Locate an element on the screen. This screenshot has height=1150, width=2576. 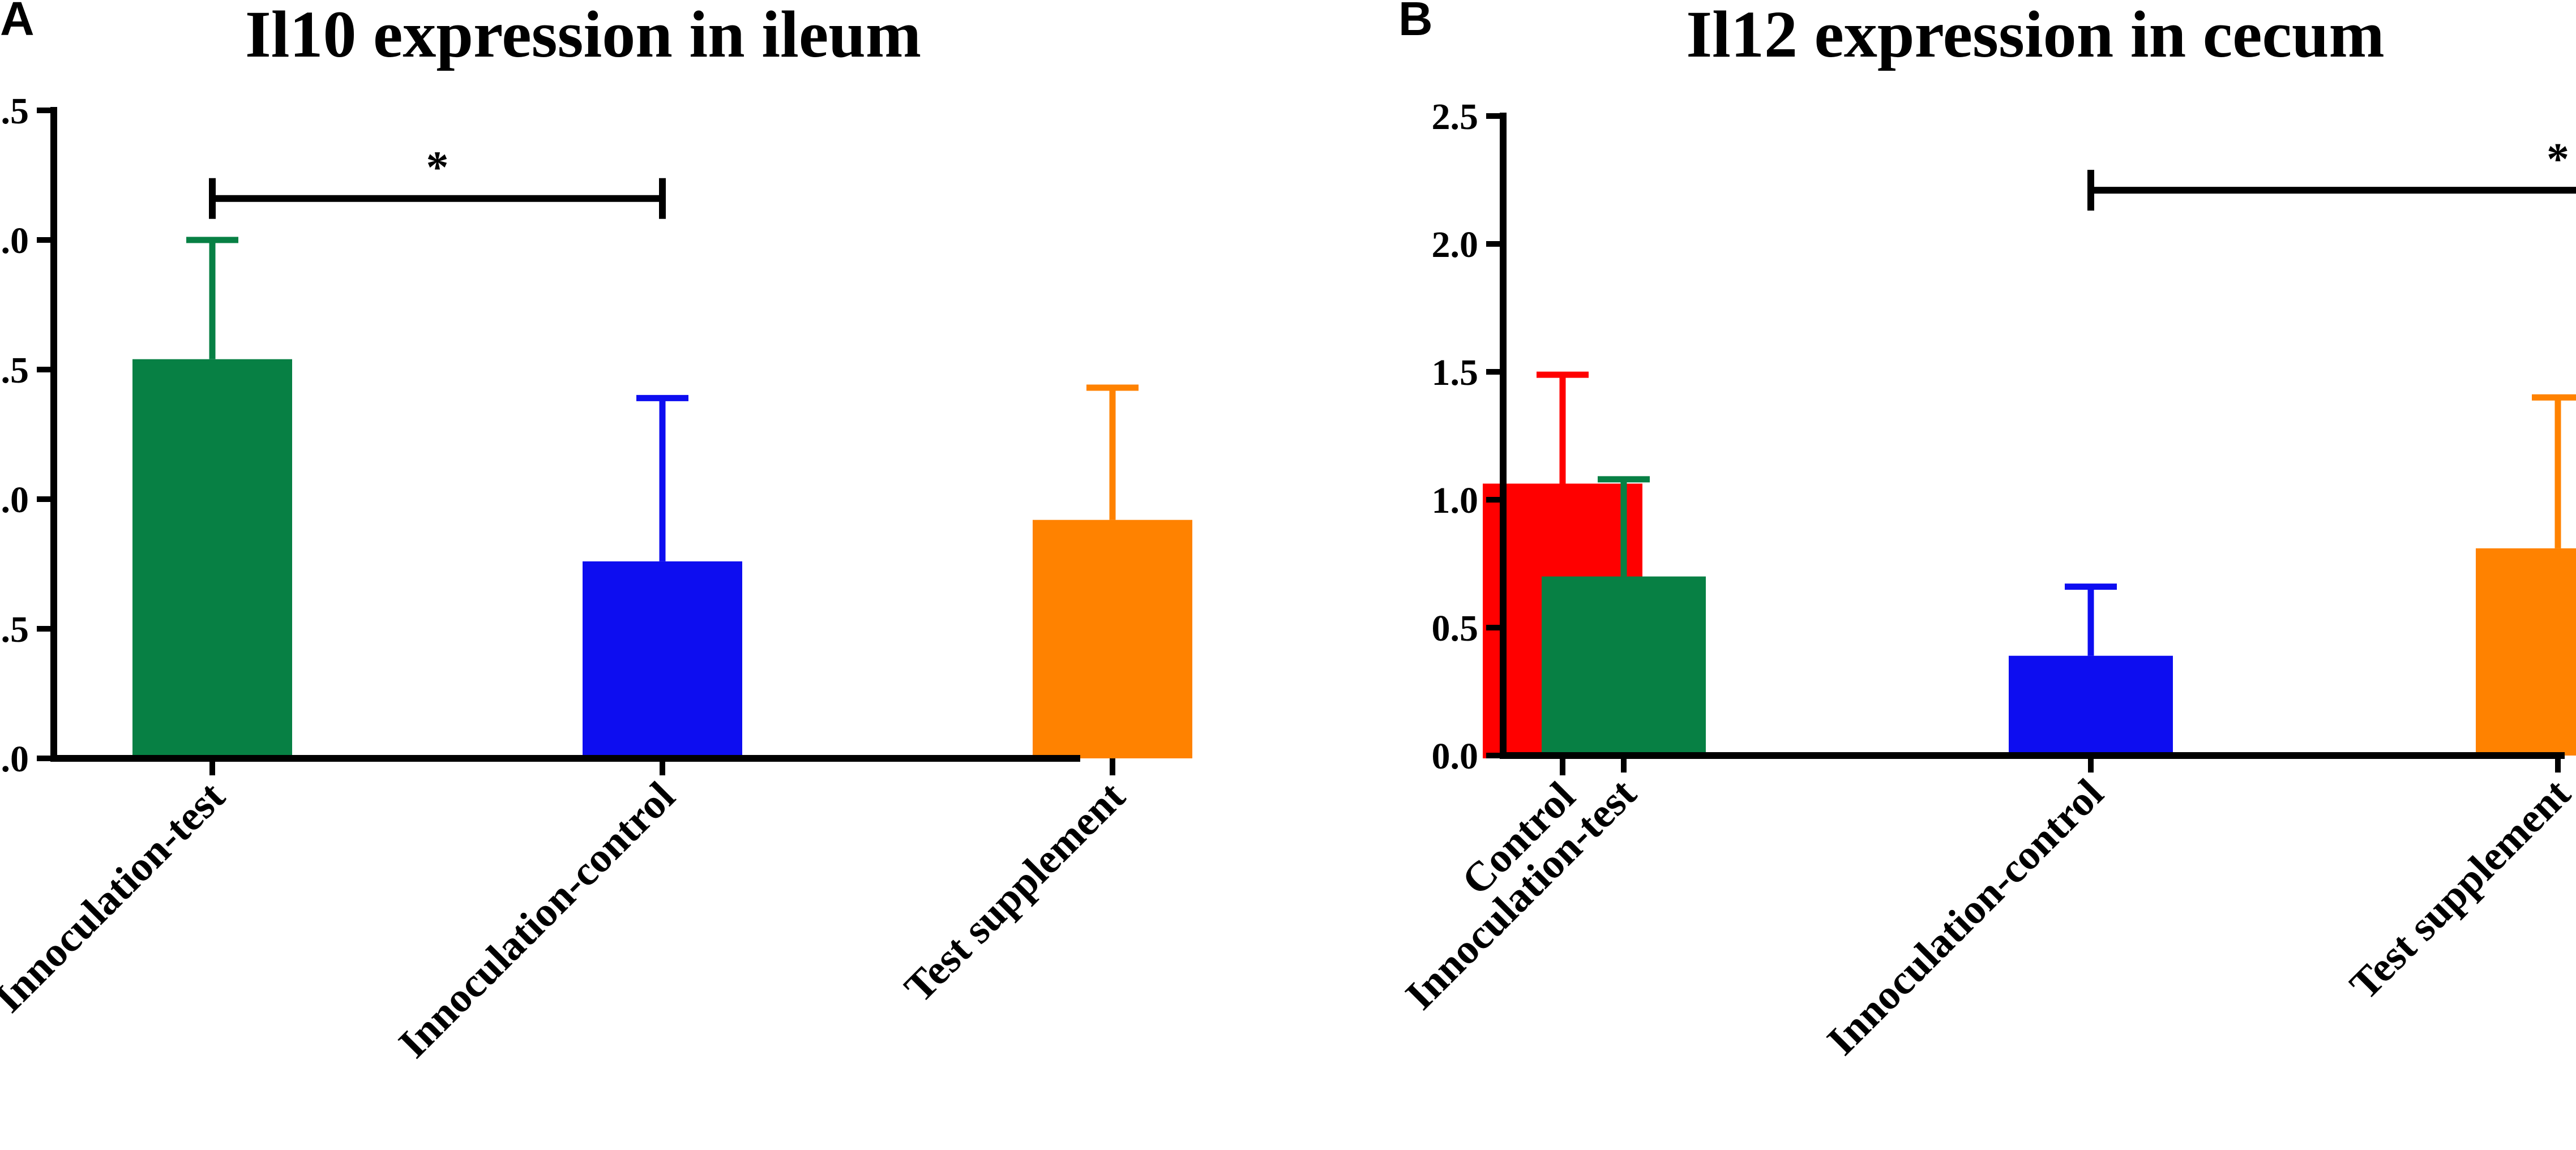
panel-a-category-label-2: Test supplement is located at coordinates (1015, 892).